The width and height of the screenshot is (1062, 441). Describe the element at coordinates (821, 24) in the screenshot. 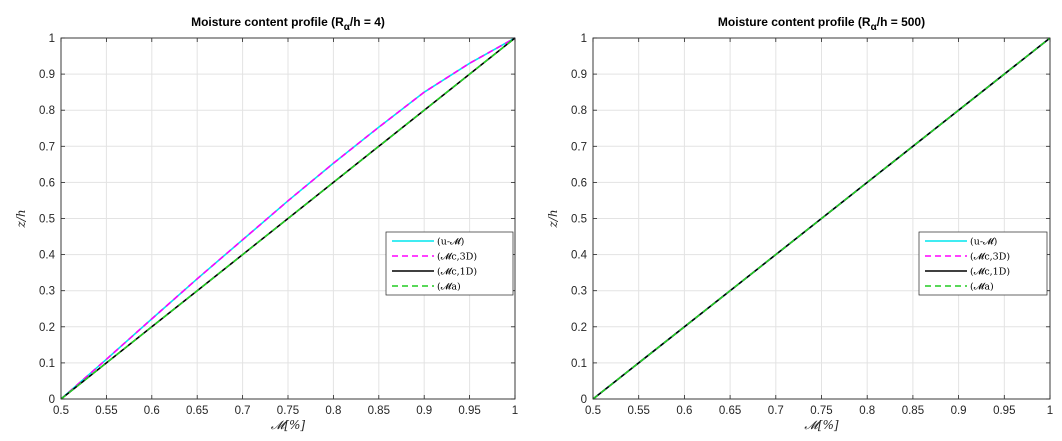

I see `chart-title: Moisture content profile (Rα/h = 500)` at that location.